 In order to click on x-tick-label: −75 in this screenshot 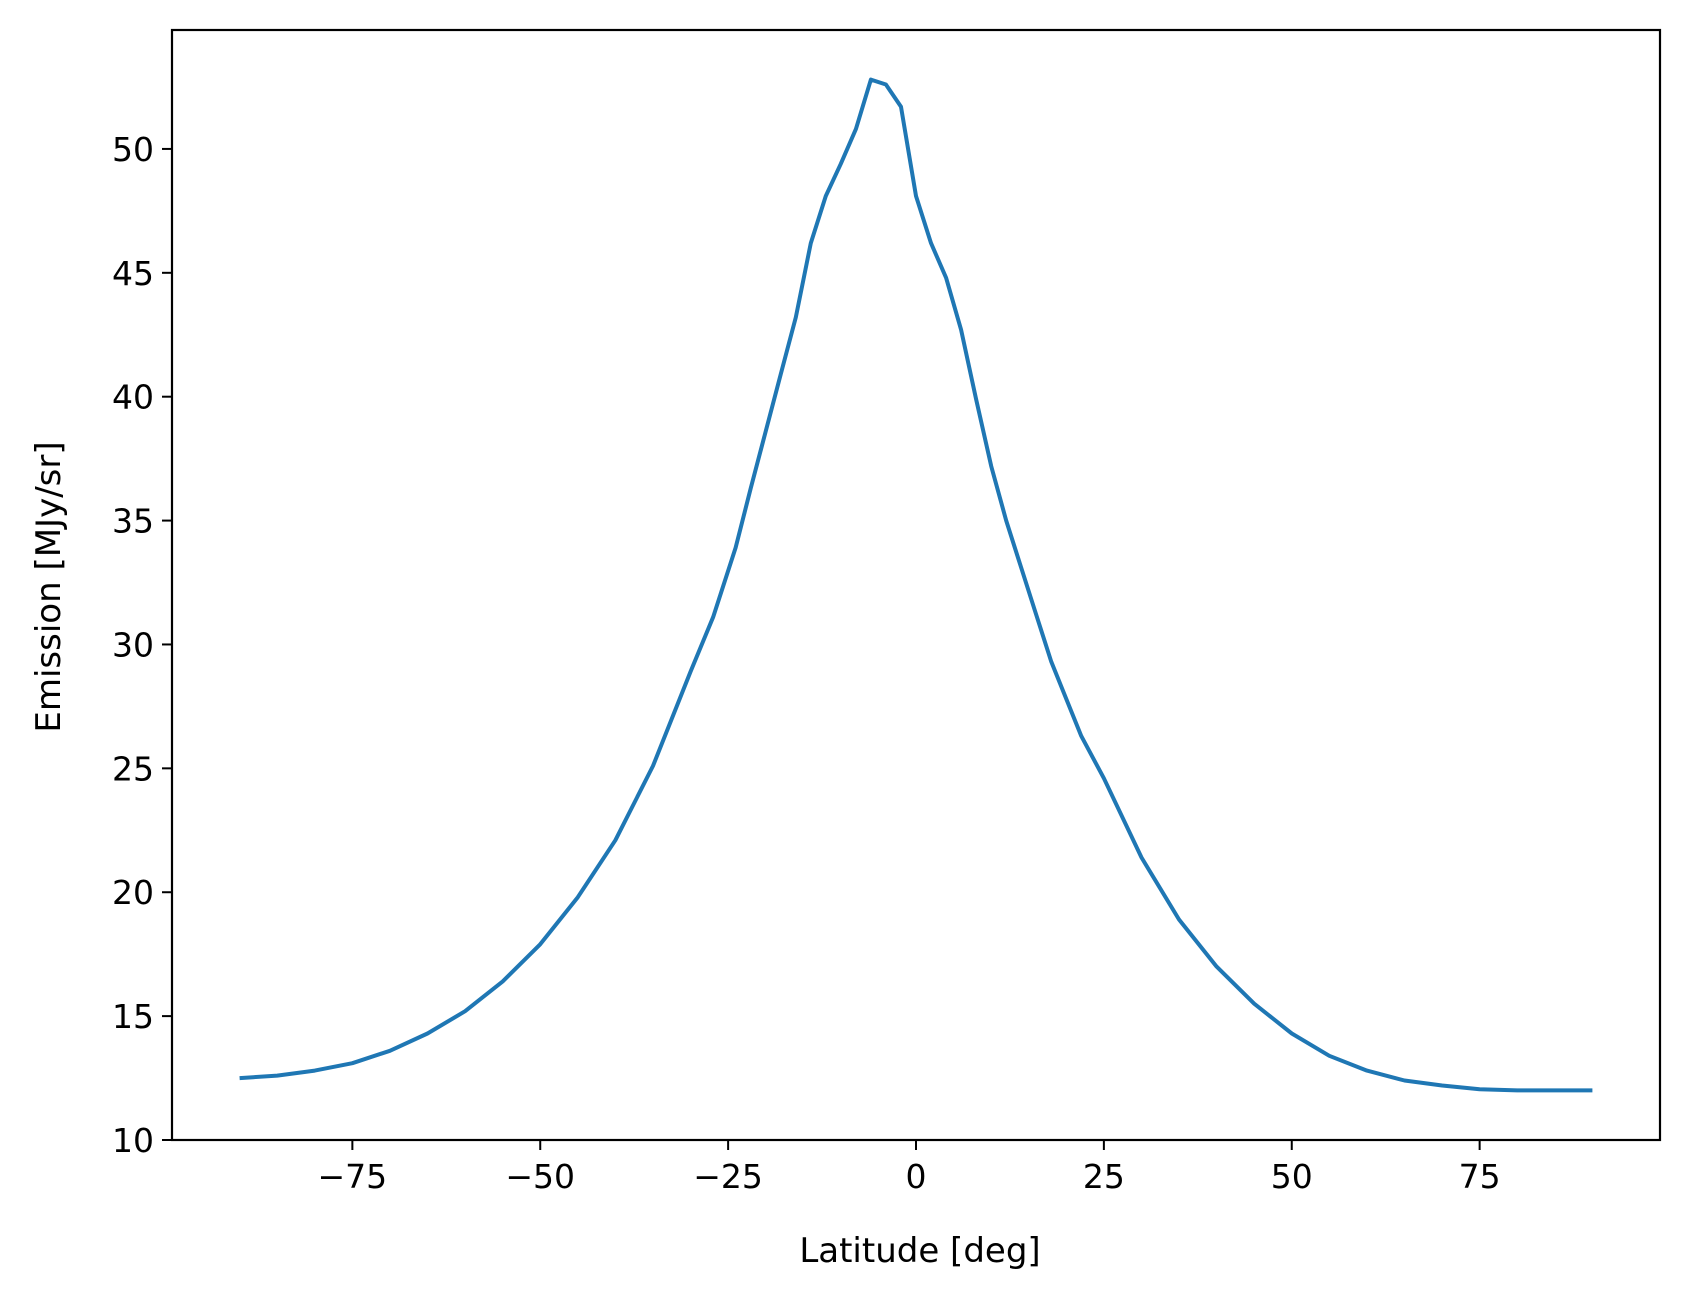, I will do `click(353, 1176)`.